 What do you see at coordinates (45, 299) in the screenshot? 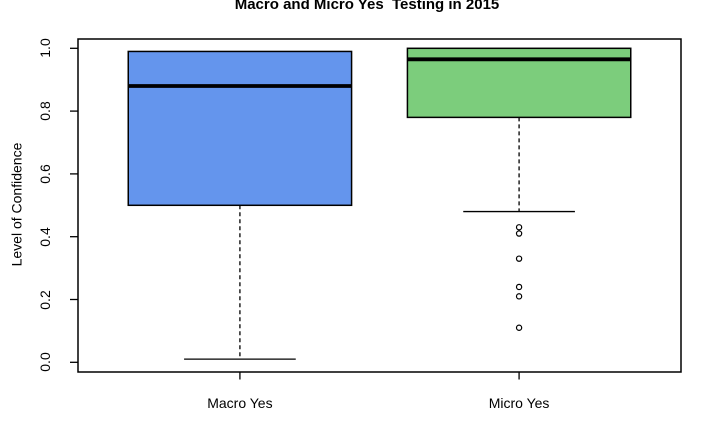
I see `y-tick-label: 0.2` at bounding box center [45, 299].